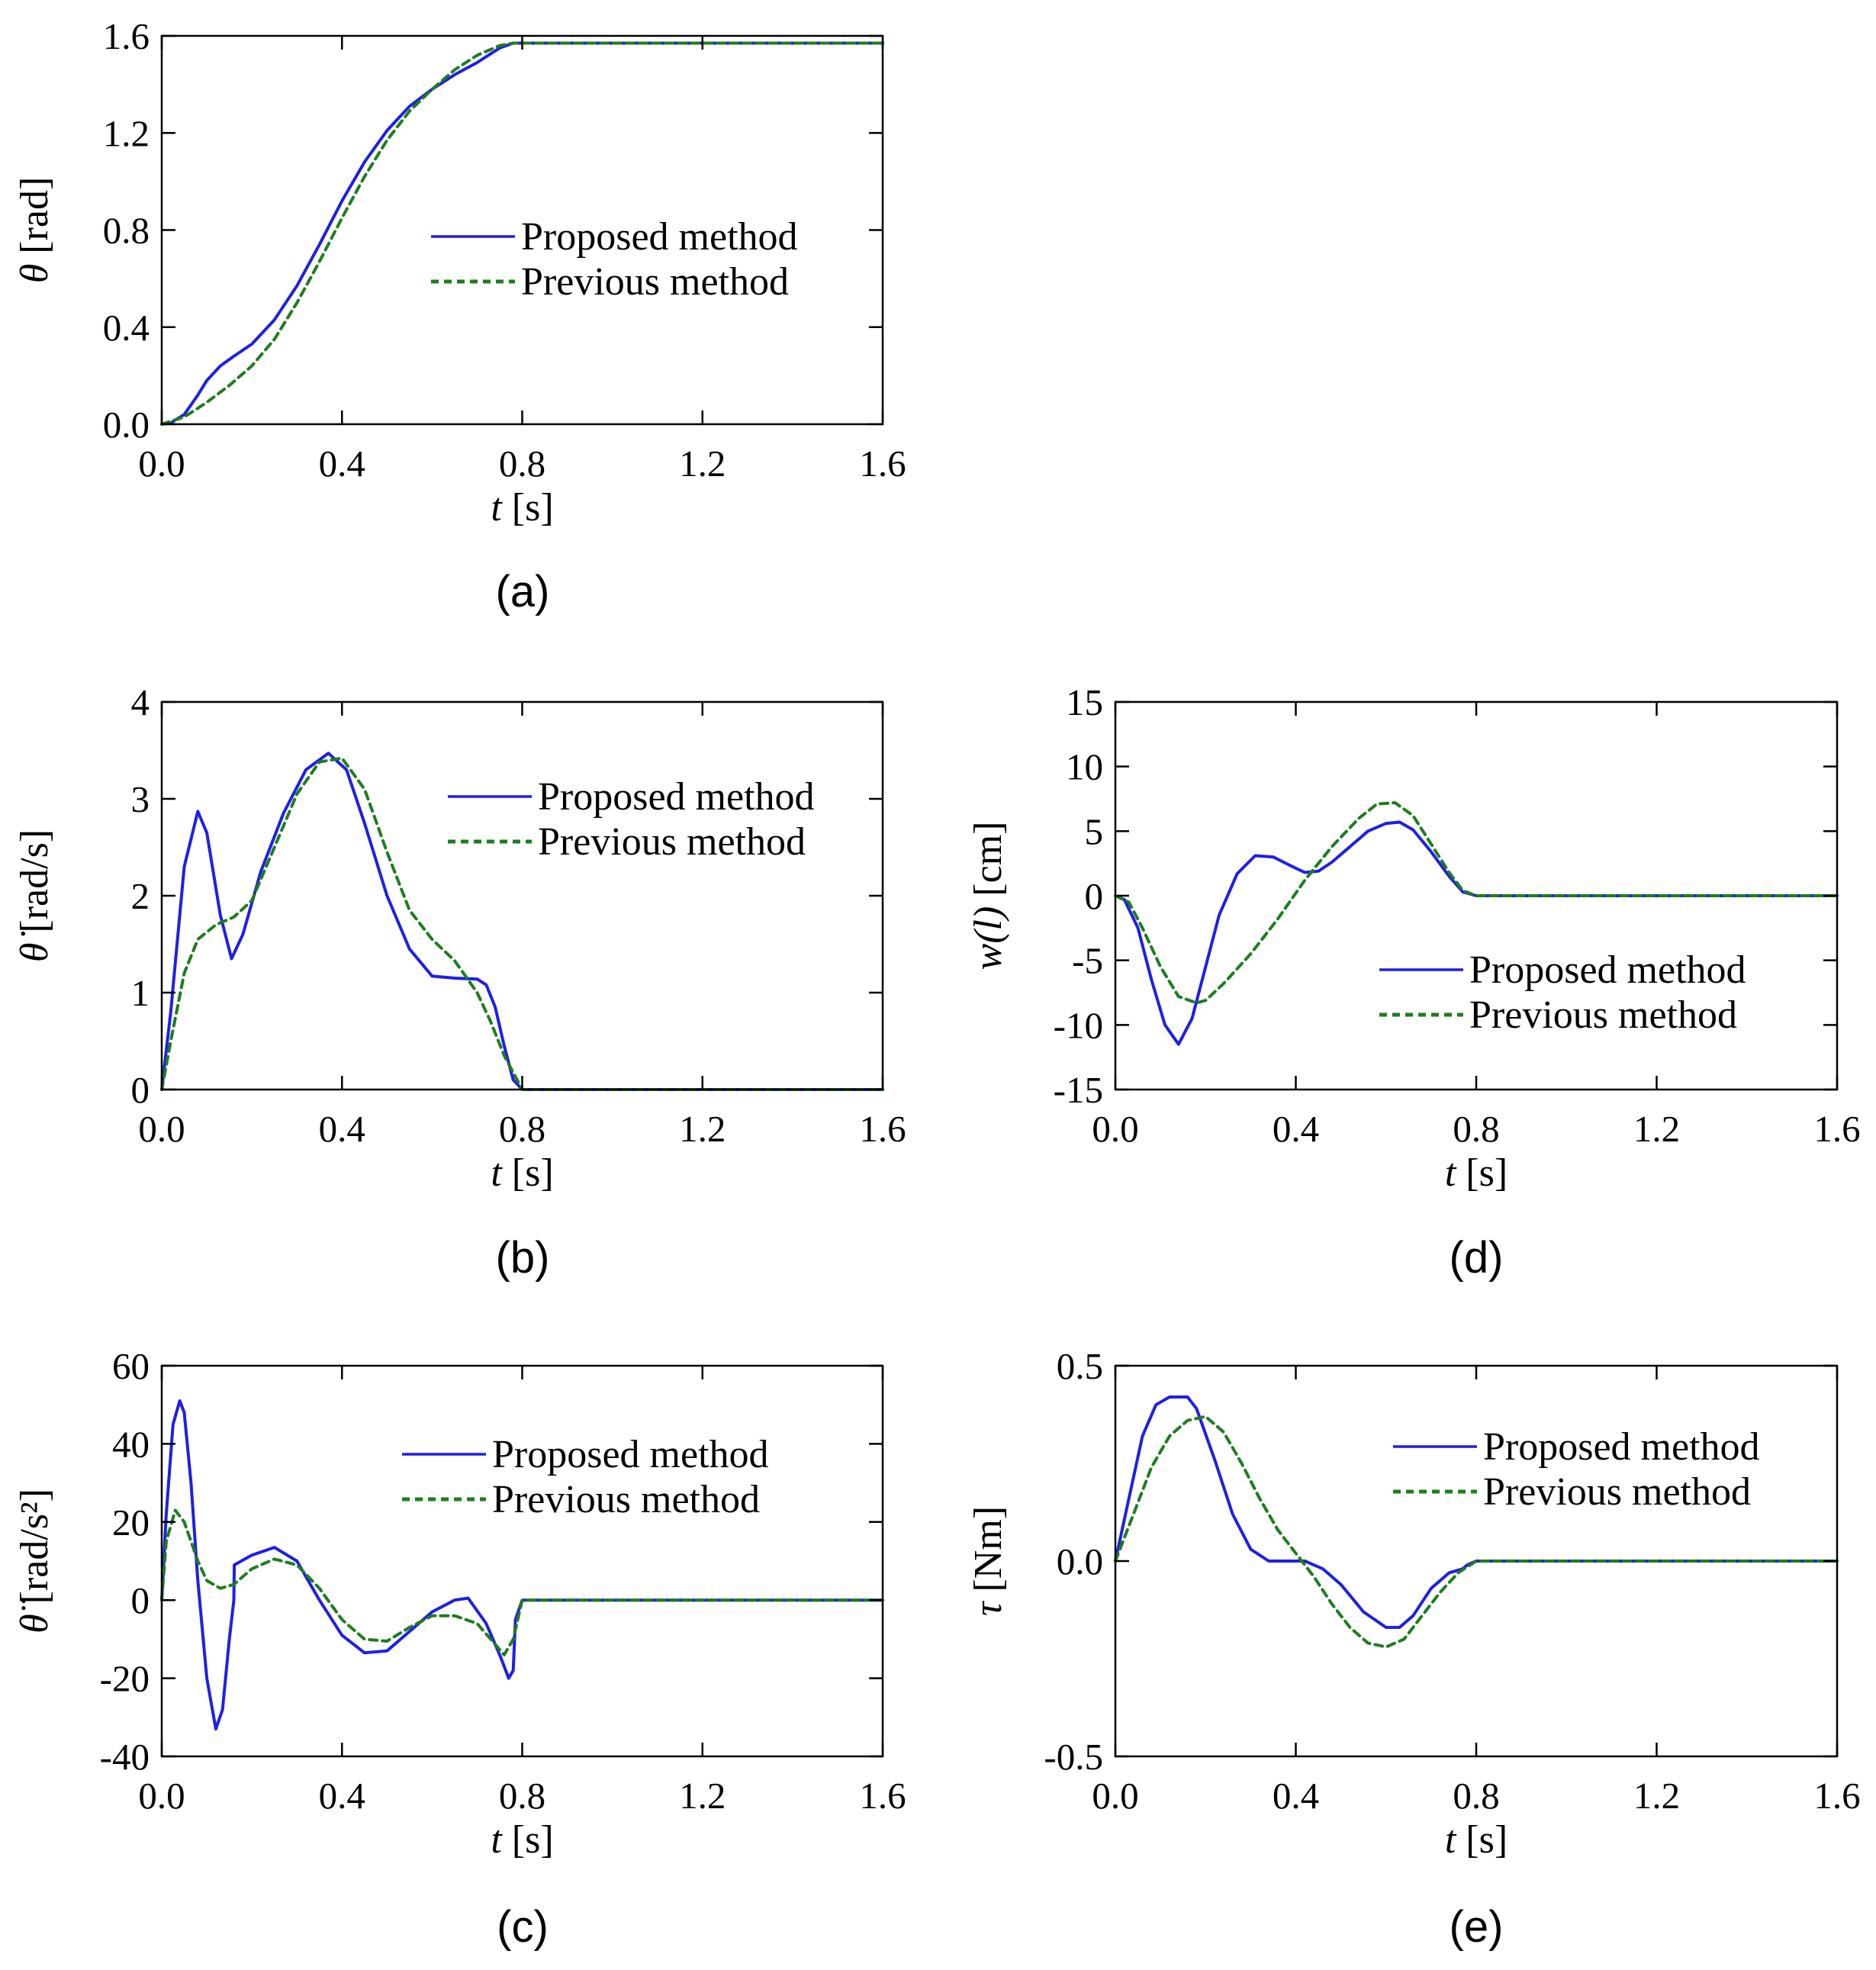 Image resolution: width=1876 pixels, height=1970 pixels. Describe the element at coordinates (1084, 702) in the screenshot. I see `y-tick-label: 15` at that location.